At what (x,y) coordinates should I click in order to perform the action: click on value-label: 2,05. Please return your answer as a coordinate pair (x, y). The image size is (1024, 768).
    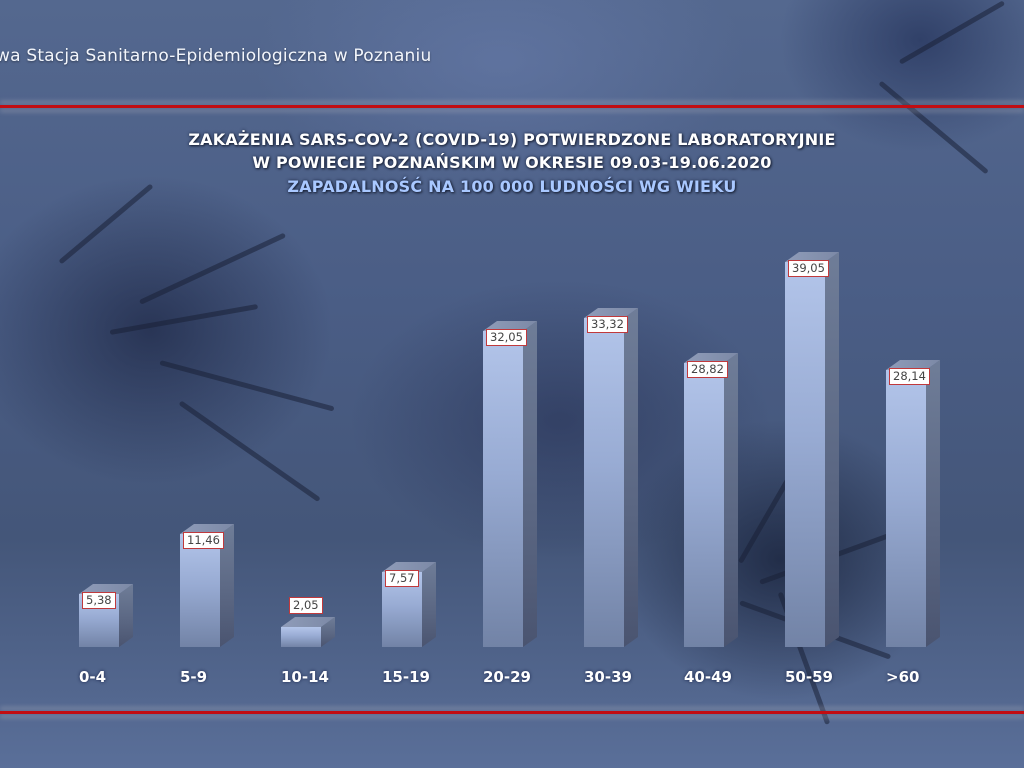
    Looking at the image, I should click on (306, 605).